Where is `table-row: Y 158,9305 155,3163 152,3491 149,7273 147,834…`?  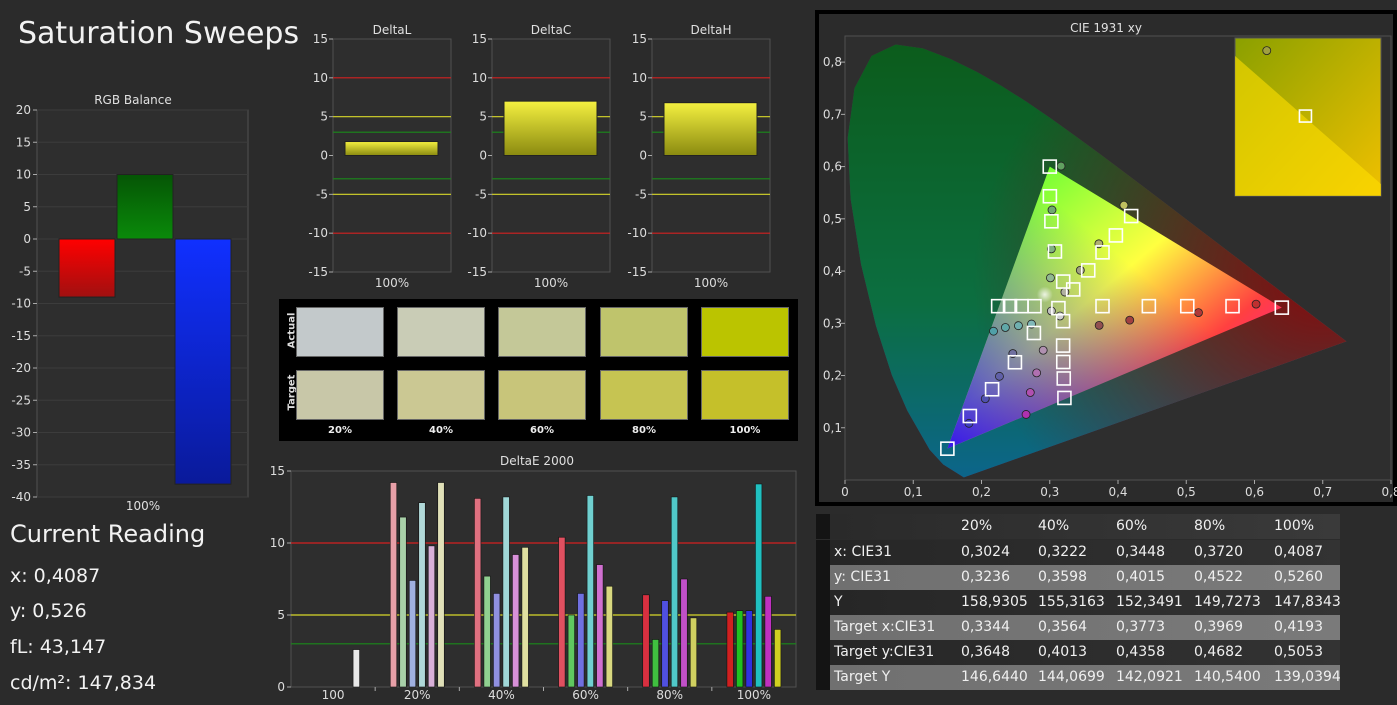
table-row: Y 158,9305 155,3163 152,3491 149,7273 147,834… is located at coordinates (1078, 602).